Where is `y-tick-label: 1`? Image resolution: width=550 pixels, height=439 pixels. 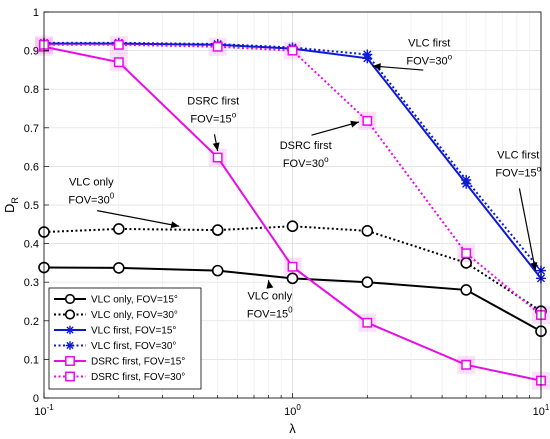
y-tick-label: 1 is located at coordinates (36, 13).